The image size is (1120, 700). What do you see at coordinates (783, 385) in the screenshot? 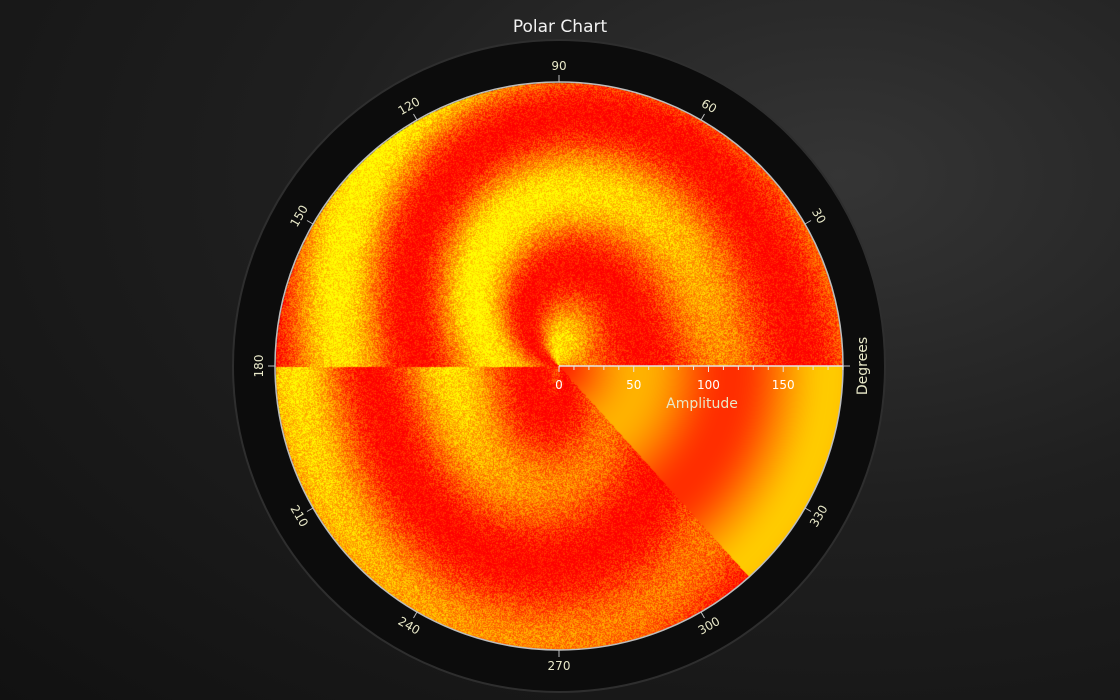
I see `radial-tick-label: 150` at bounding box center [783, 385].